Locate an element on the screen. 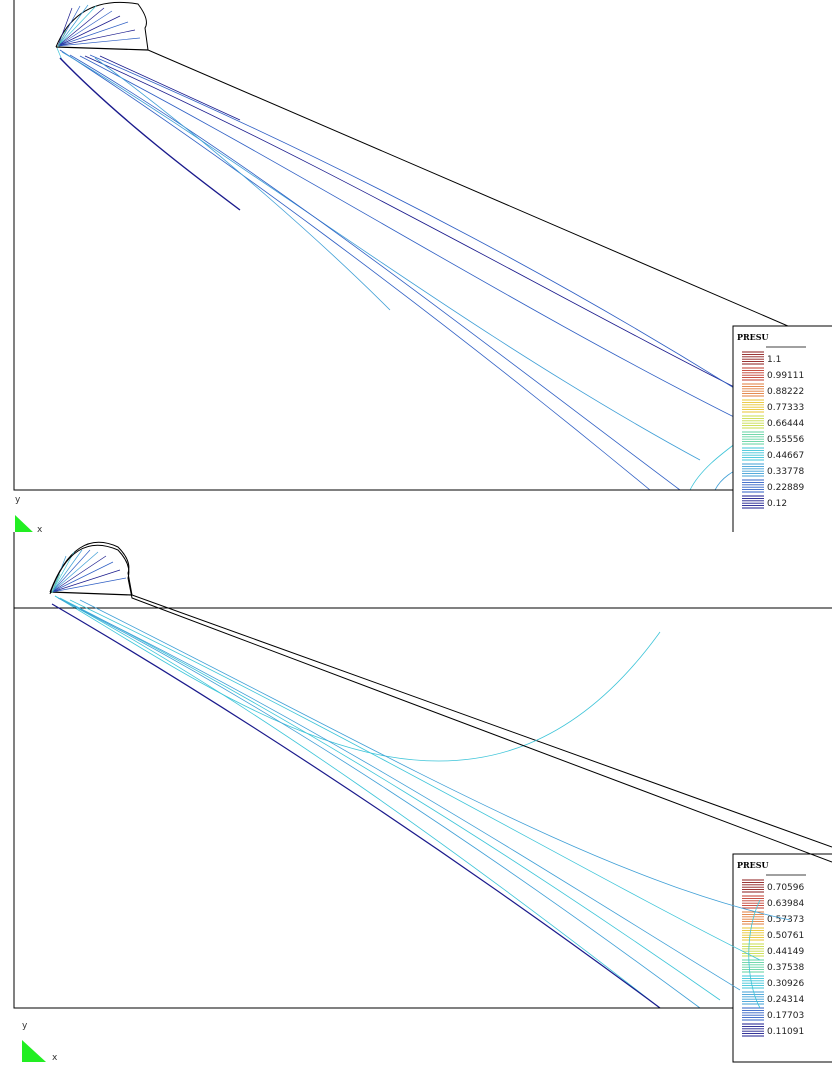 This screenshot has height=1065, width=832. flow-contours is located at coordinates (357, 678).